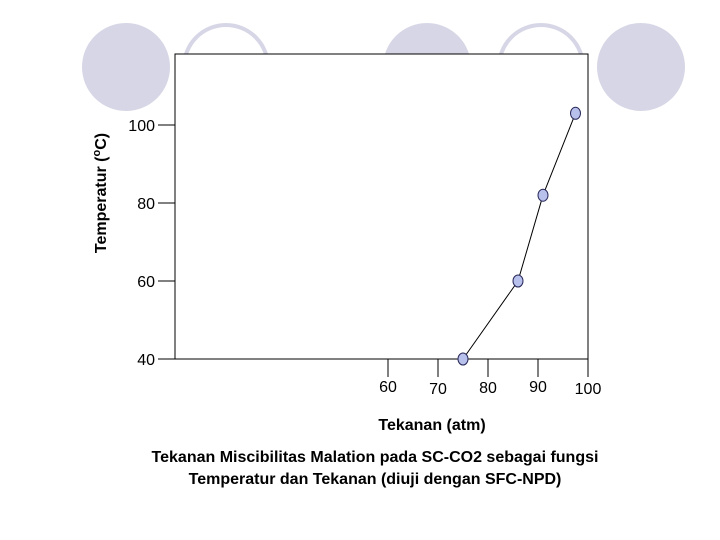  Describe the element at coordinates (141, 126) in the screenshot. I see `y-tick-label: 100` at that location.